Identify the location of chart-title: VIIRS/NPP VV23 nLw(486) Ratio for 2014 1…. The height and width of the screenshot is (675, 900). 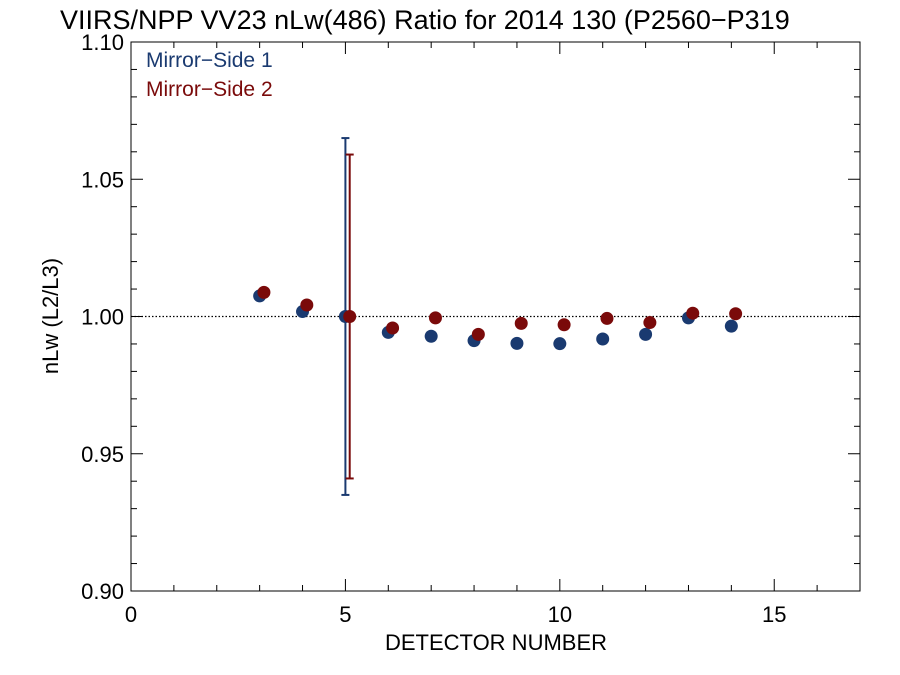
(425, 20).